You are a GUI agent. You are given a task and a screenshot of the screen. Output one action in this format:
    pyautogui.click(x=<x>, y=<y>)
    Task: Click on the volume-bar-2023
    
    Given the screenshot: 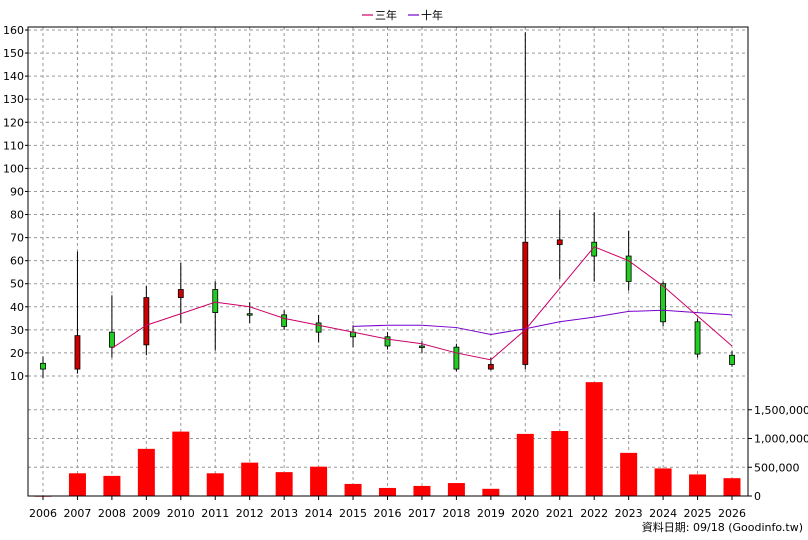 What is the action you would take?
    pyautogui.click(x=629, y=474)
    